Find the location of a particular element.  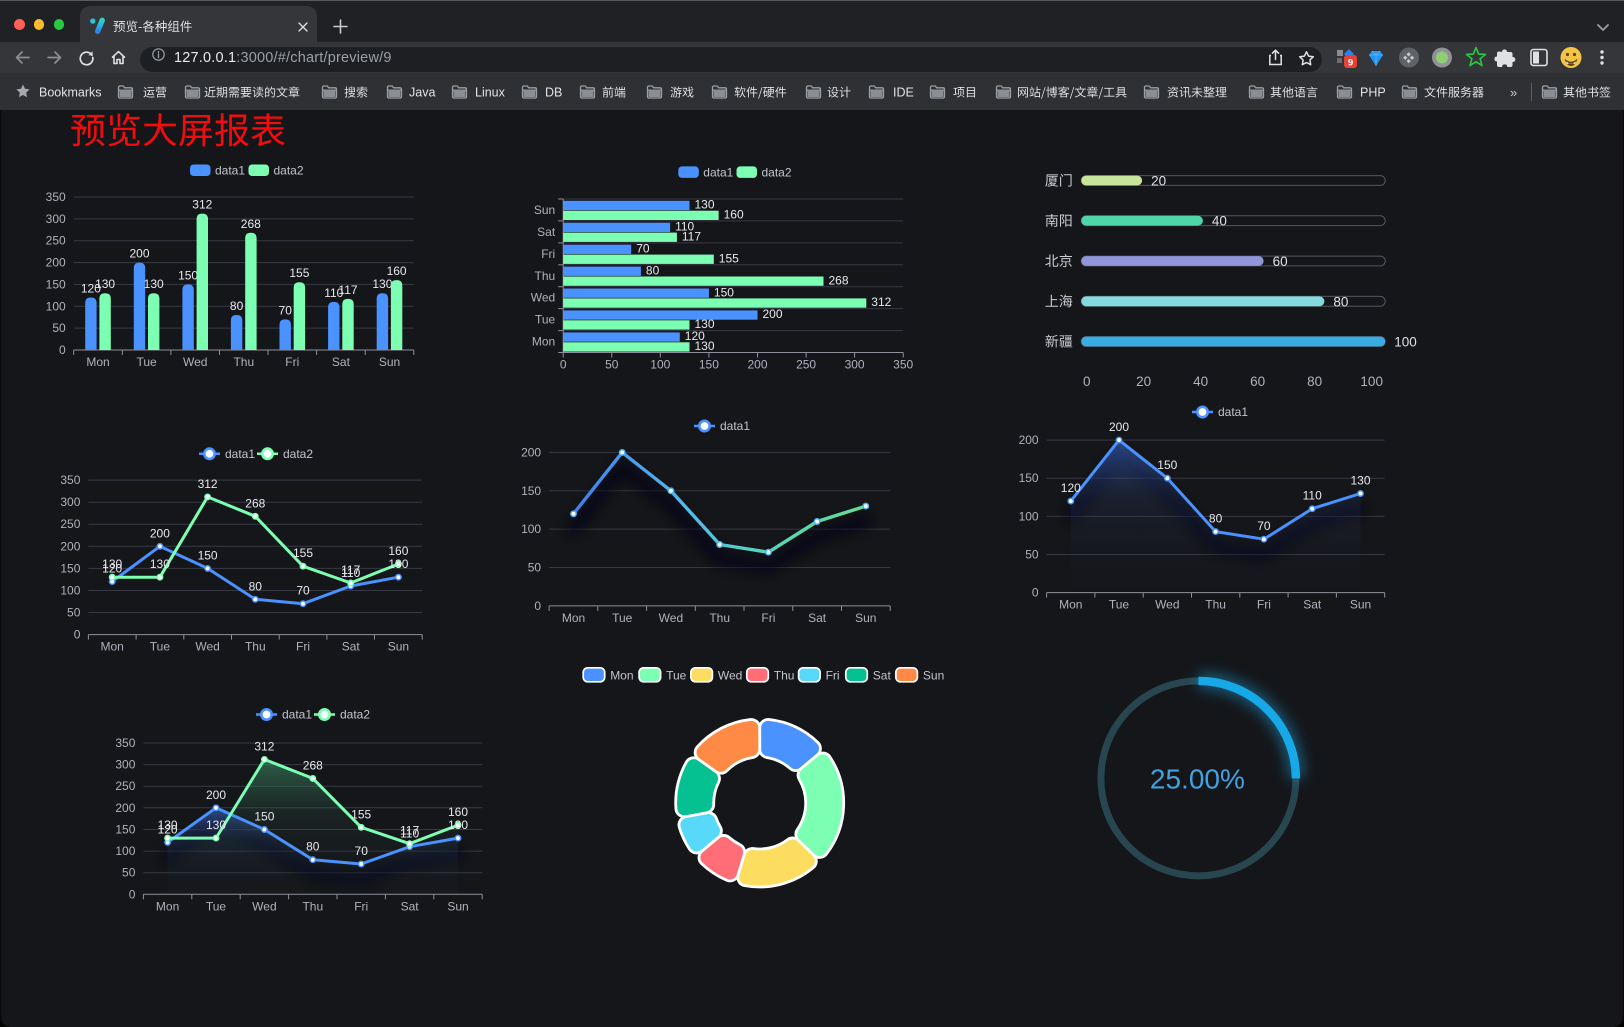

svg-text: 20 is located at coordinates (1158, 181).